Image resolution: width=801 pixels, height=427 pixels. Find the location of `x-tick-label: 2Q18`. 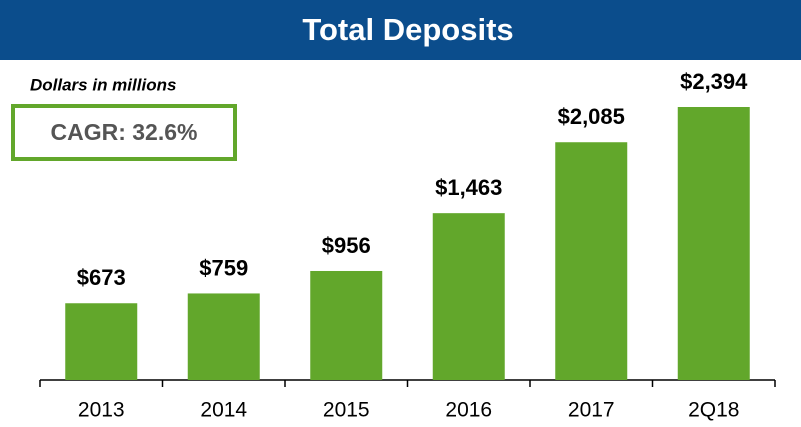

x-tick-label: 2Q18 is located at coordinates (713, 410).